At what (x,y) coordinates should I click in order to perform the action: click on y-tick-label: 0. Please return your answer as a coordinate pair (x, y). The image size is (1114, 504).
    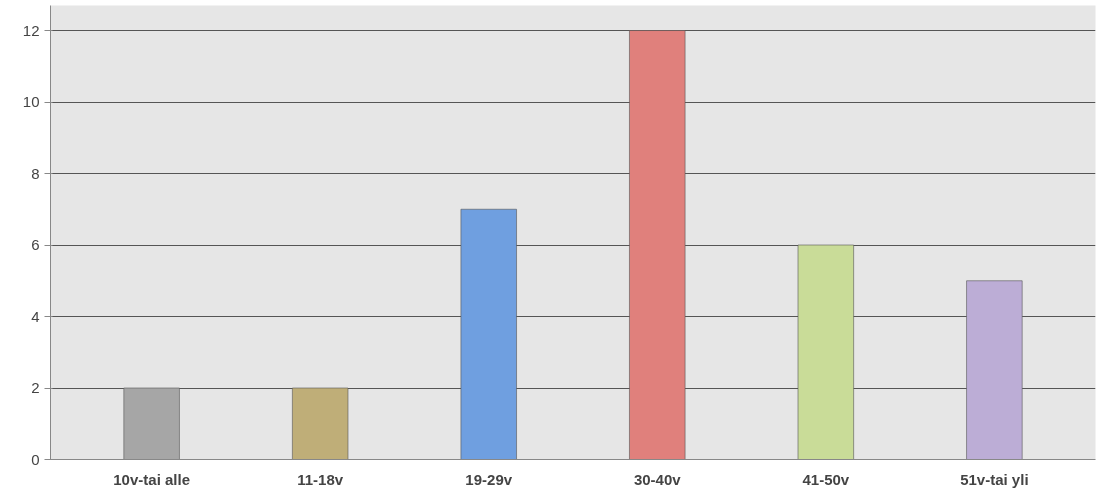
    Looking at the image, I should click on (35, 459).